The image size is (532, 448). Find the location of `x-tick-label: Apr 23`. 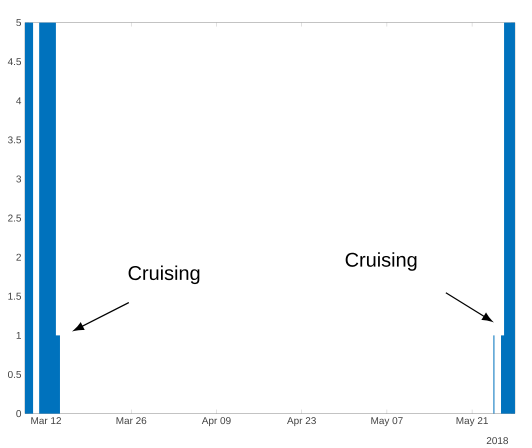

x-tick-label: Apr 23 is located at coordinates (301, 421).